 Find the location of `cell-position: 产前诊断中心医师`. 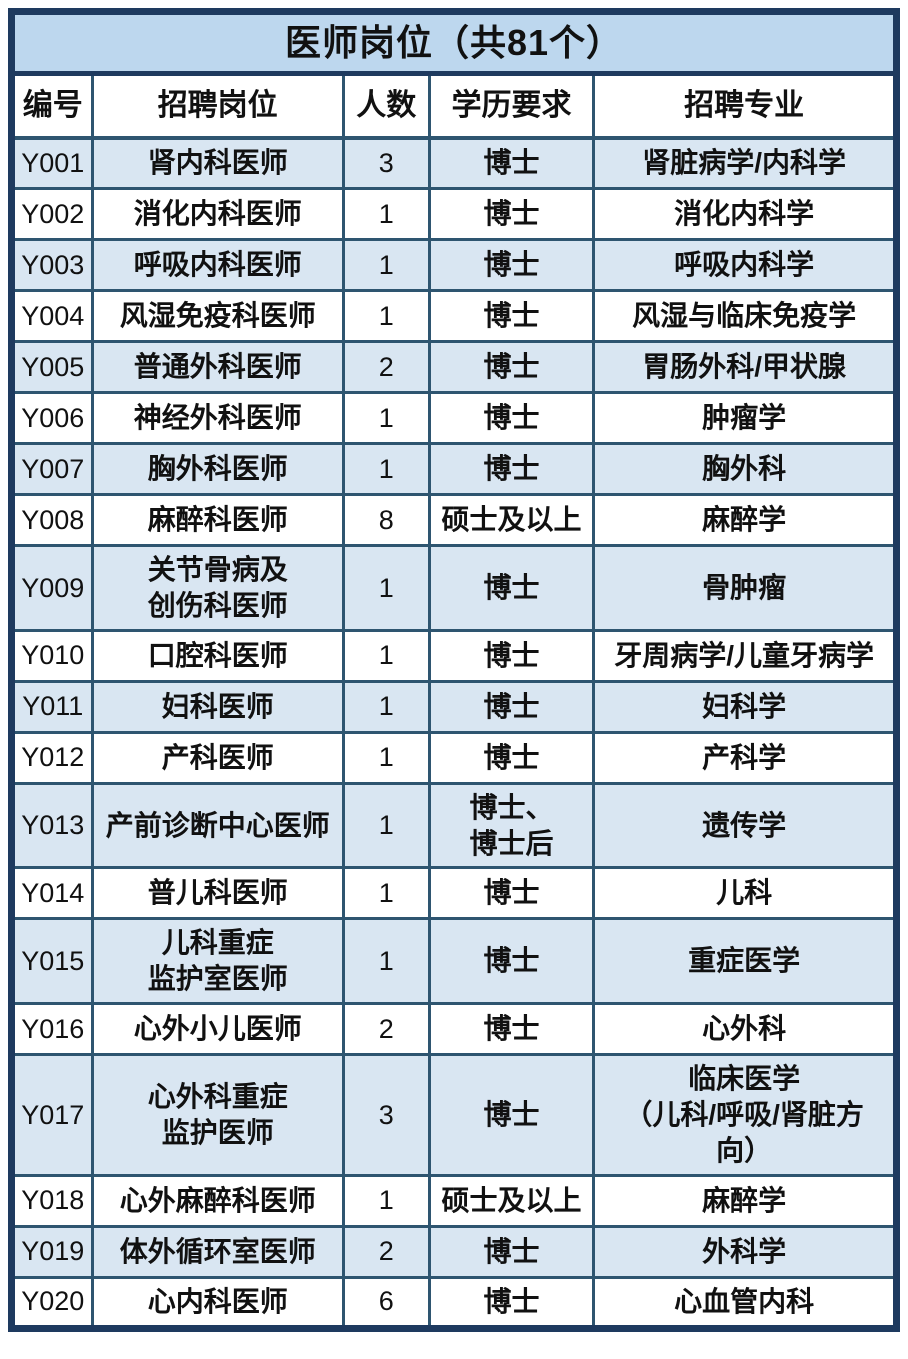

cell-position: 产前诊断中心医师 is located at coordinates (217, 825).